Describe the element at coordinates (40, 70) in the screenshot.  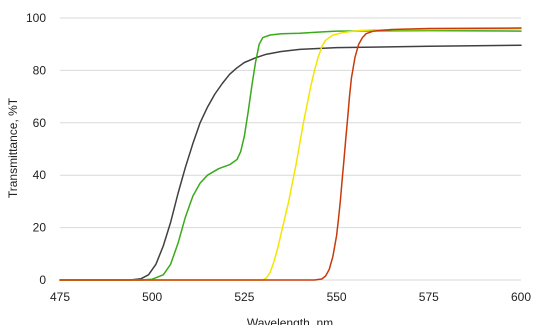
I see `y-tick-label: 80` at that location.